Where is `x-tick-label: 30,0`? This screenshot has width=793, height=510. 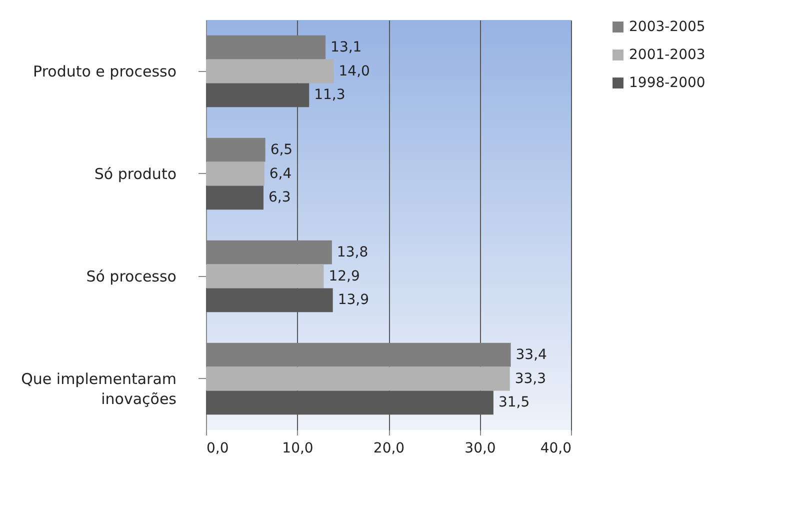
x-tick-label: 30,0 is located at coordinates (480, 448).